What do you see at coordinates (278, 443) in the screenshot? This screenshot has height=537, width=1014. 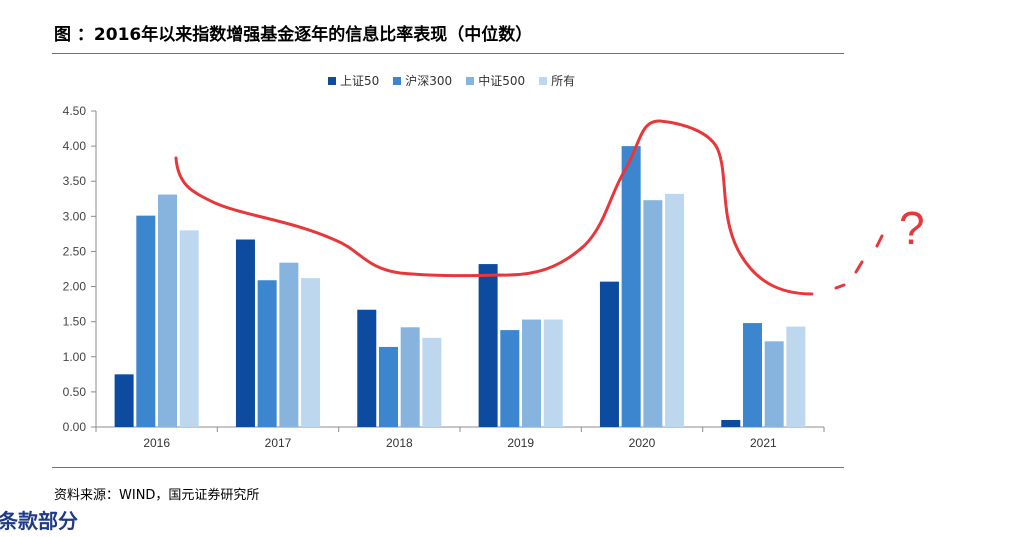 I see `x-tick-label: 2017` at bounding box center [278, 443].